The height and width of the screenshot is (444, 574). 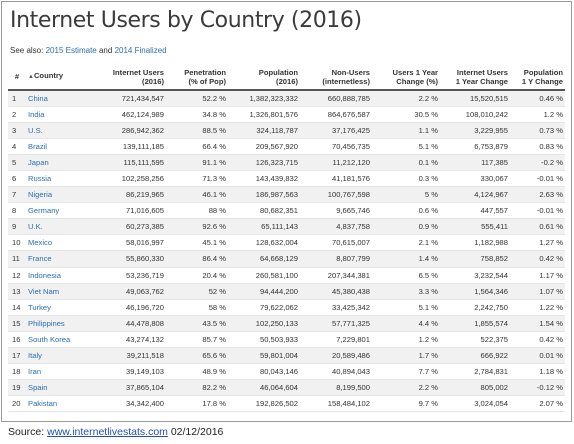 I want to click on table-cell: 30.5 %, so click(x=406, y=114).